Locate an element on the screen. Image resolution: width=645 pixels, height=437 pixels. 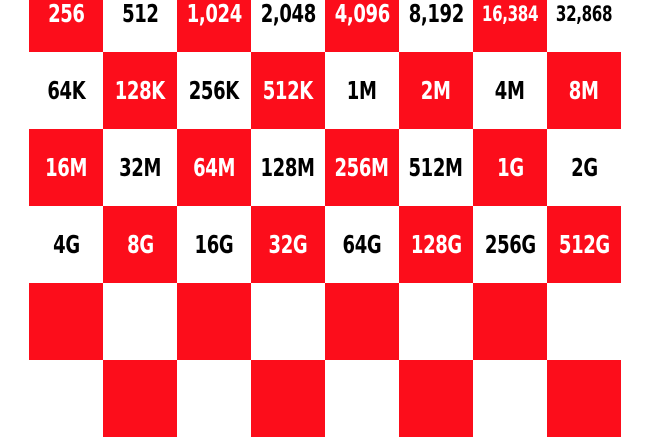
cell-label: 64K is located at coordinates (66, 90).